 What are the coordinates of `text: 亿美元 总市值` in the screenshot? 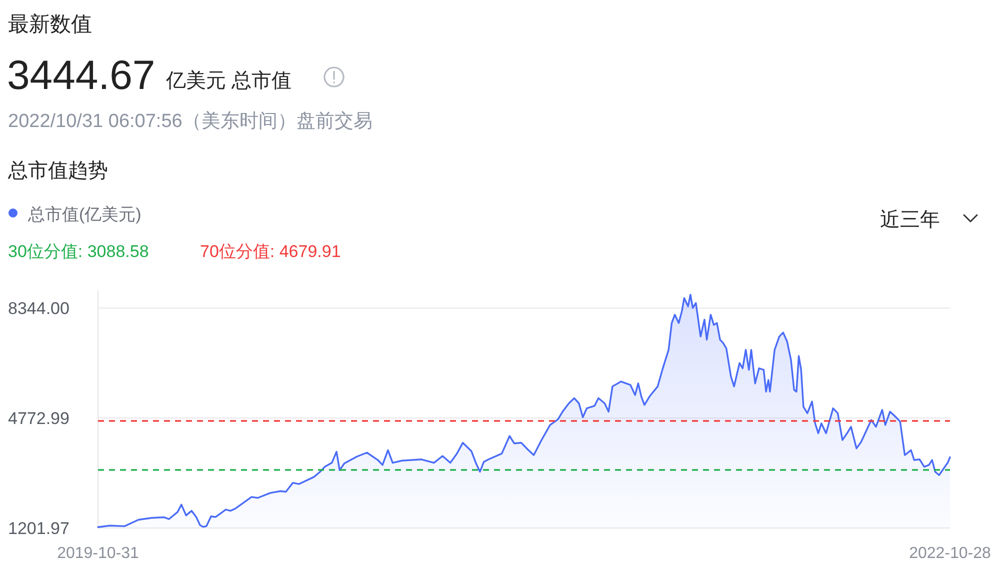 It's located at (228, 80).